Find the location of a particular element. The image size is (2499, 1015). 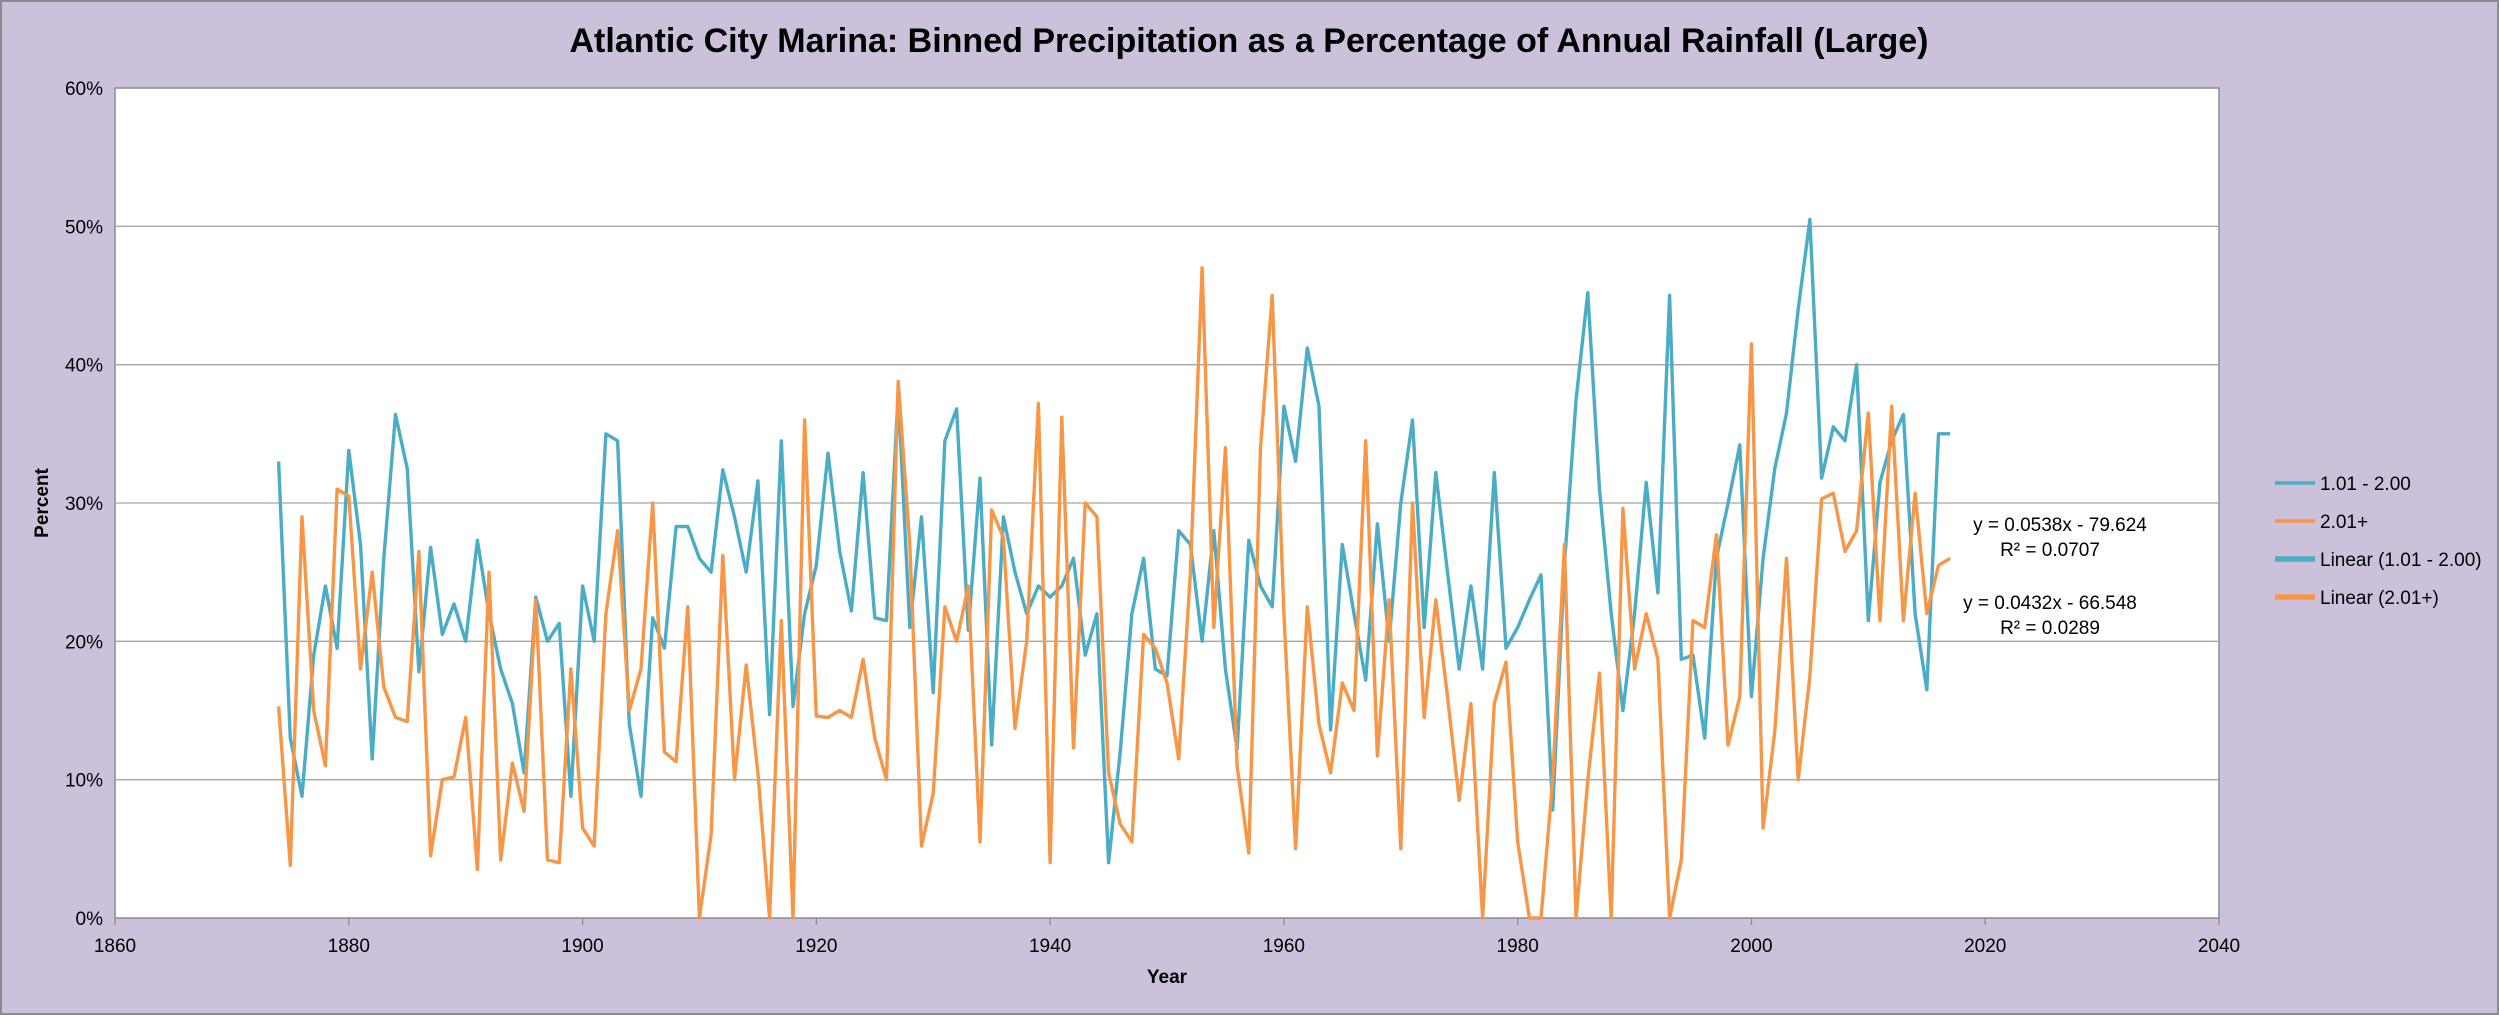

y-tick-label: 30% is located at coordinates (84, 504).